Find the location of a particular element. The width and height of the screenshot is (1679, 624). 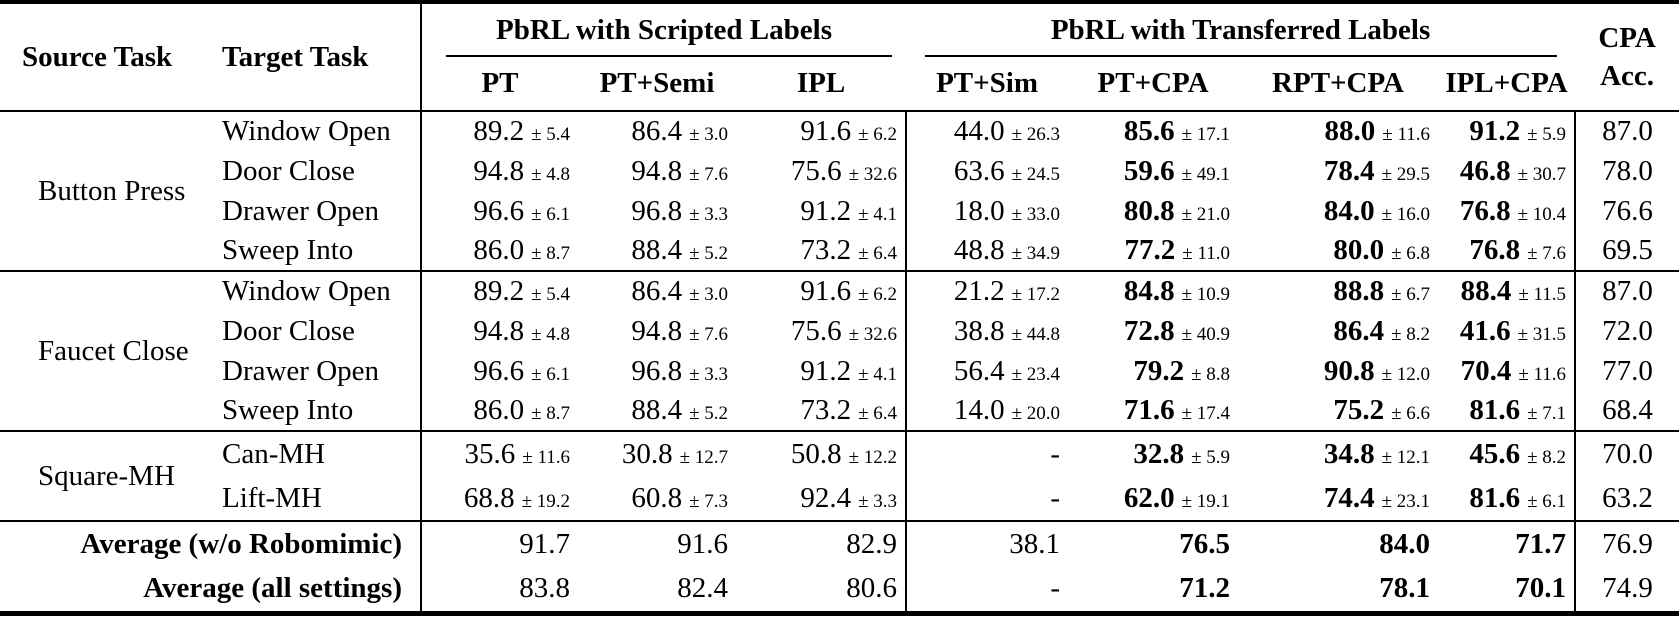

value-cell-pt+cpa: 72.8 ± 40.9 is located at coordinates (1153, 331).